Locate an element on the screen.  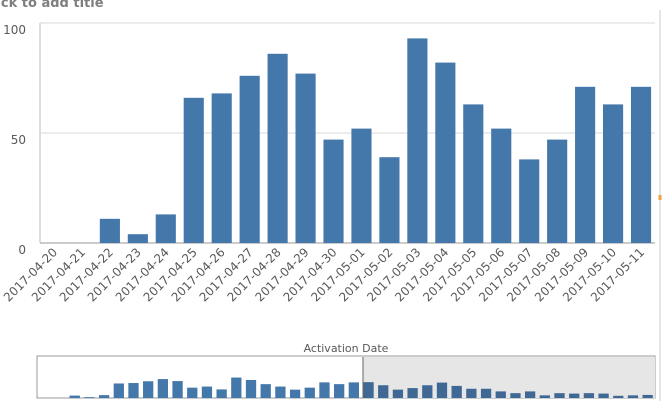
y-tick-label: 50 is located at coordinates (18, 140).